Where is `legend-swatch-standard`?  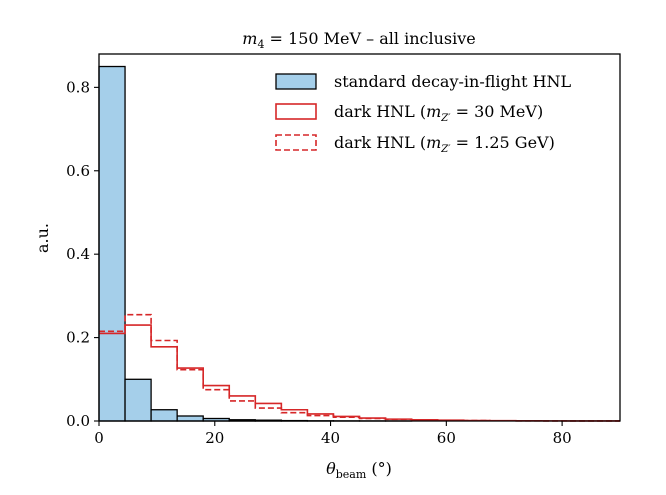 legend-swatch-standard is located at coordinates (296, 81).